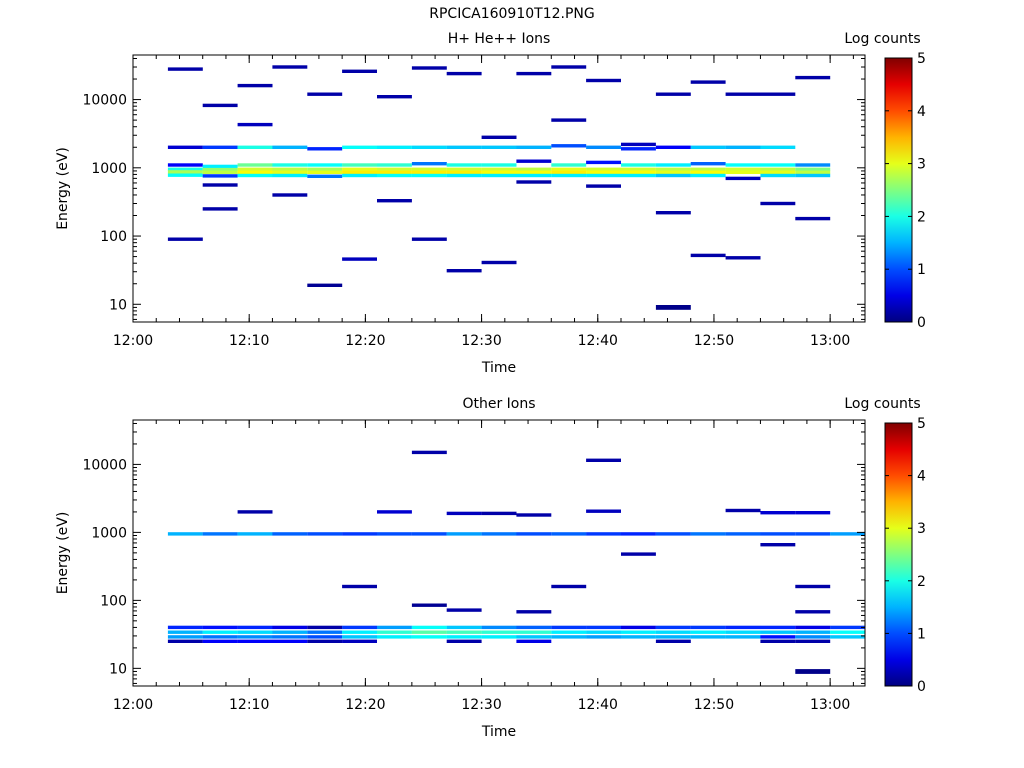 The height and width of the screenshot is (768, 1024). I want to click on panel2-x-tick-label: 12:50, so click(714, 705).